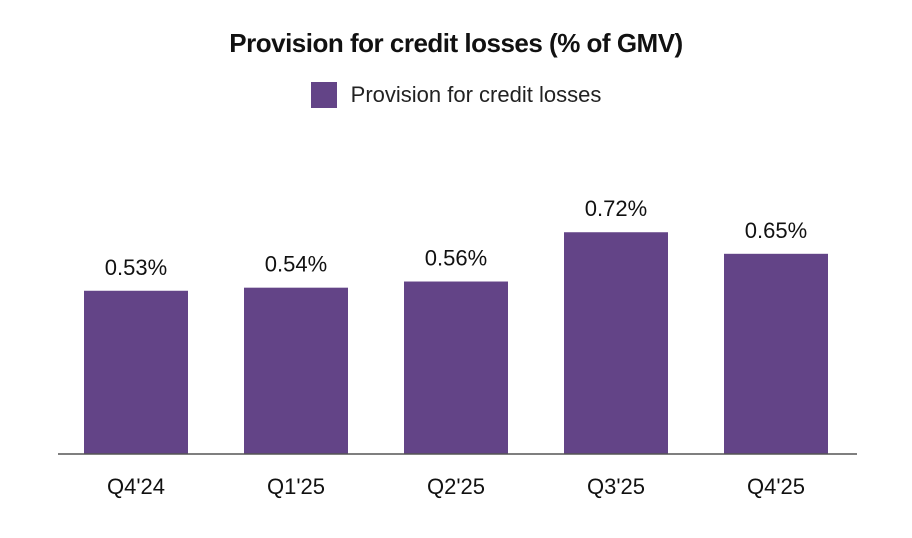  I want to click on legend-swatch, so click(323, 95).